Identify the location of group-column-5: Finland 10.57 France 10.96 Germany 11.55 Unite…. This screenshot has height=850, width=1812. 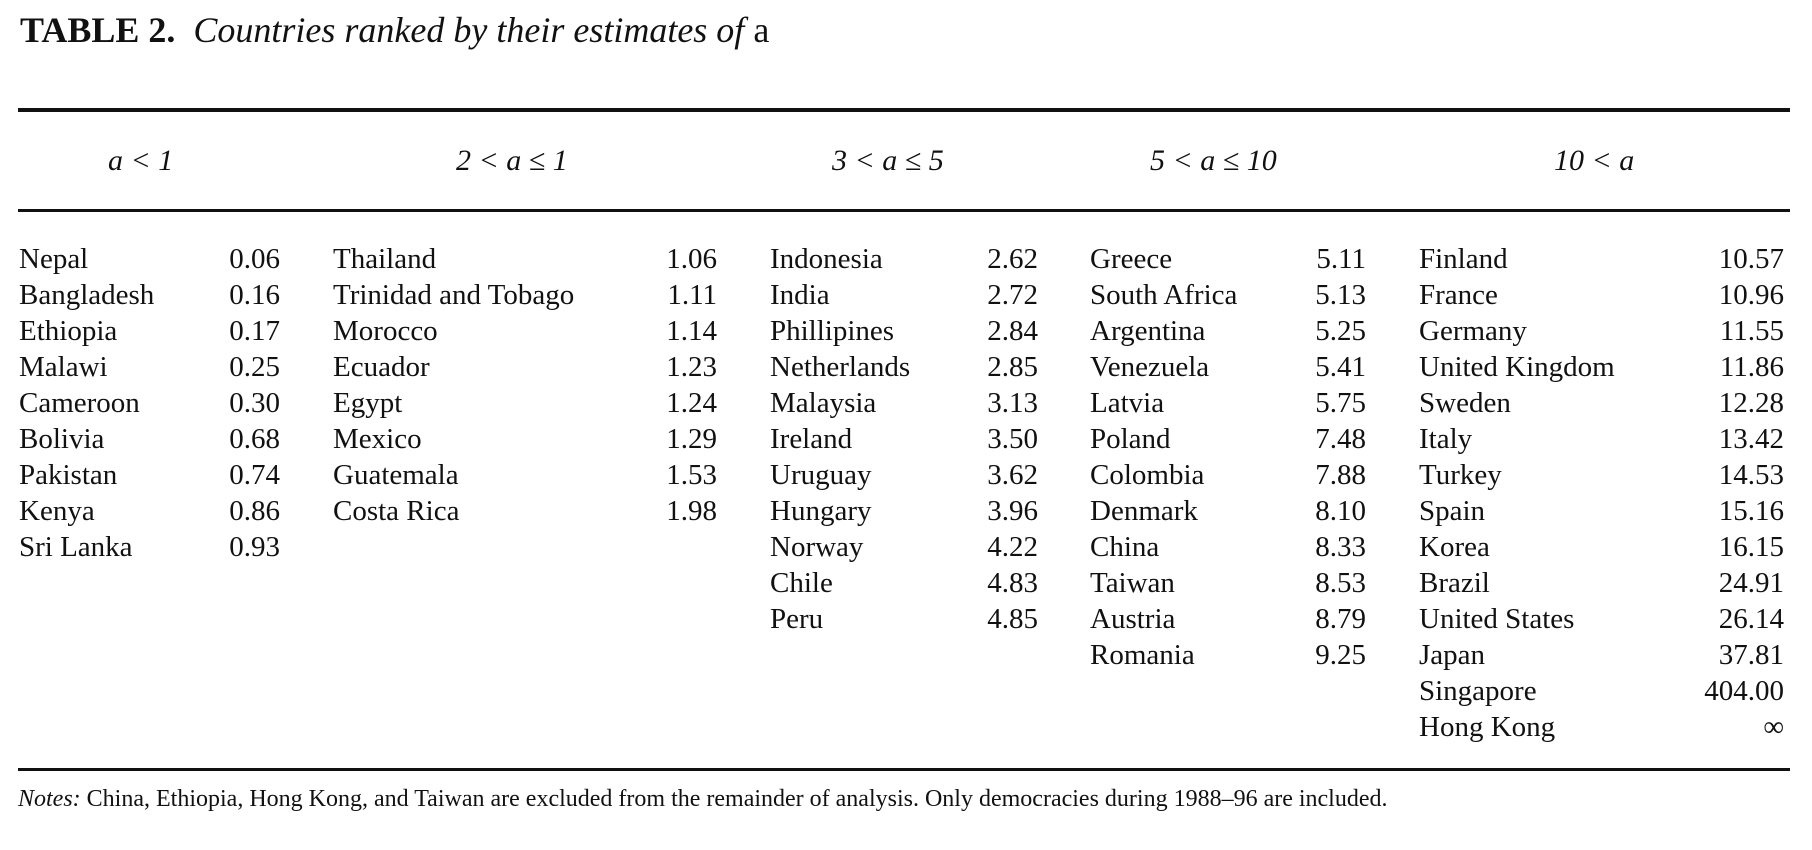
(1601, 493).